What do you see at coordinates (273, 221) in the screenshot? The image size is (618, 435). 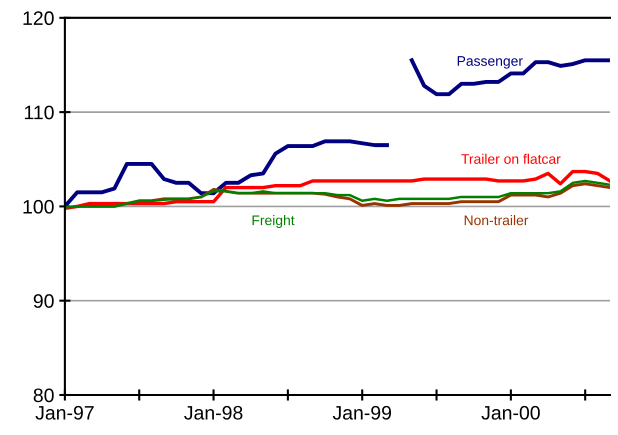 I see `series-label: Freight` at bounding box center [273, 221].